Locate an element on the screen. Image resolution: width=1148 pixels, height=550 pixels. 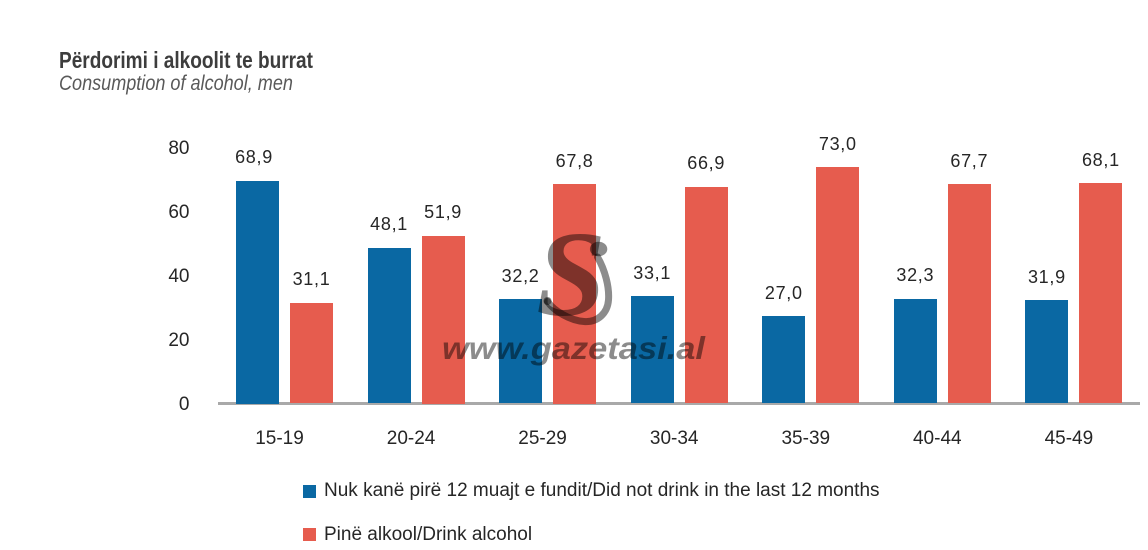
svg-text: S is located at coordinates (571, 274).